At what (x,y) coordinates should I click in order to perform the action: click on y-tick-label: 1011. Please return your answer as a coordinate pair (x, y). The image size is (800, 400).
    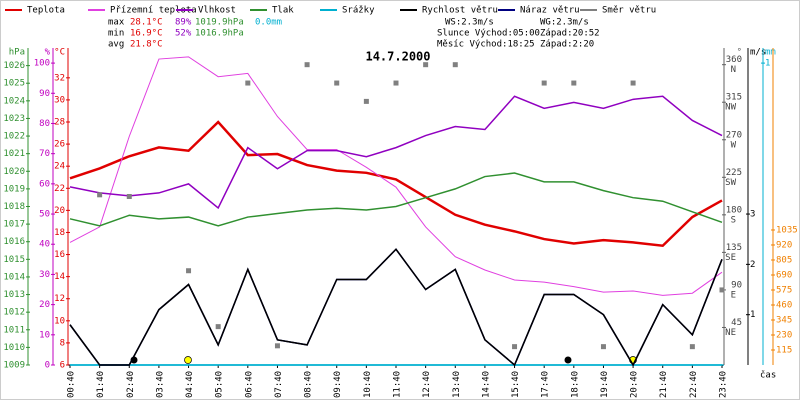
    Looking at the image, I should click on (14, 330).